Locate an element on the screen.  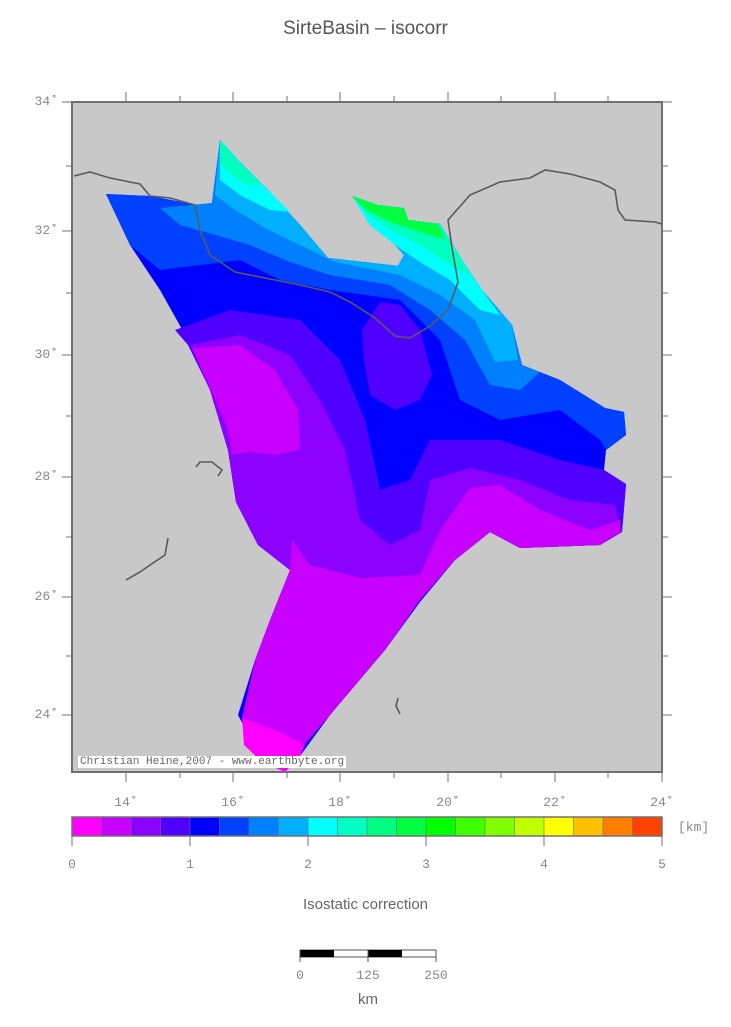
scalebar-unit: km is located at coordinates (368, 999).